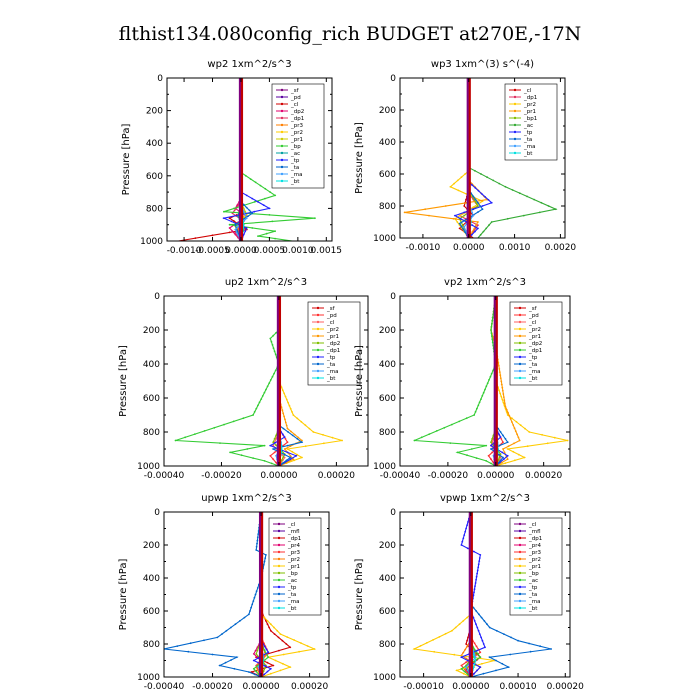 This screenshot has width=700, height=700. What do you see at coordinates (332, 337) in the screenshot?
I see `legend-label: _pr1` at bounding box center [332, 337].